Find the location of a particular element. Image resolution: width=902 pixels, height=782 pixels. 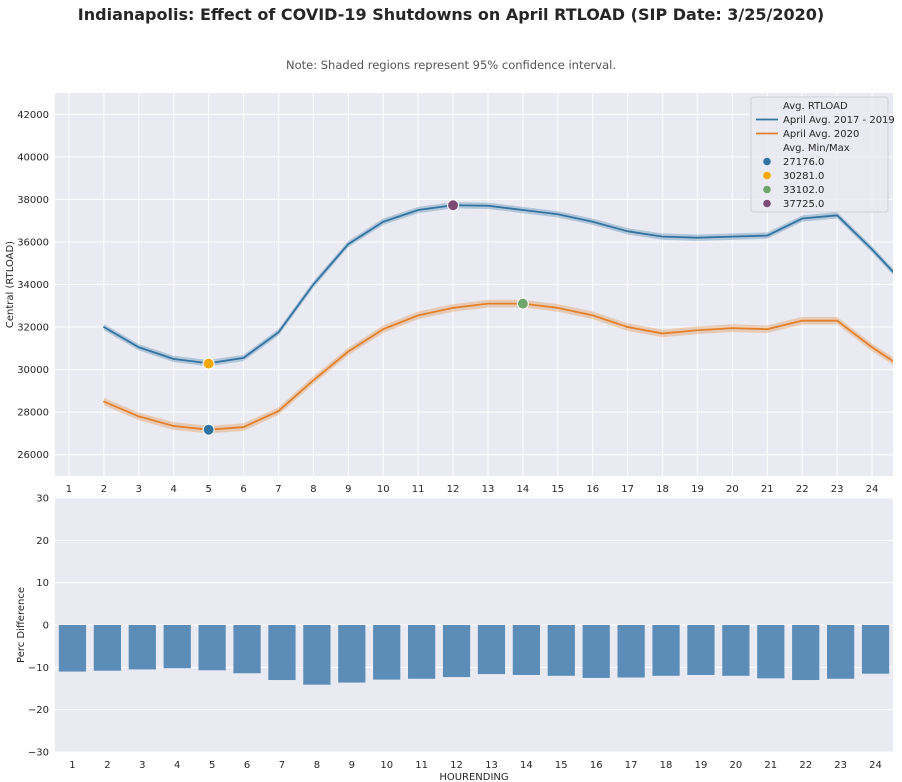

y-tick-label: 20 is located at coordinates (42, 541).